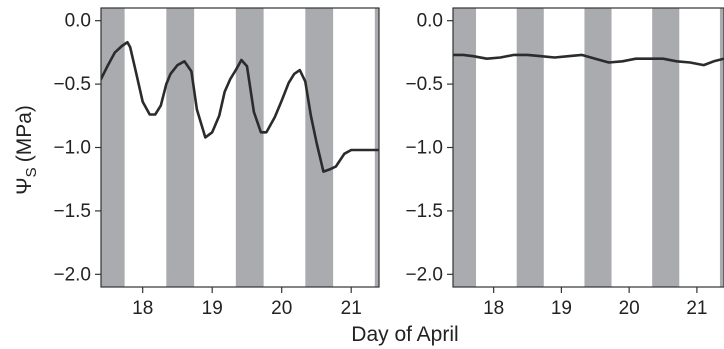  Describe the element at coordinates (404, 334) in the screenshot. I see `x-axis-title: Day of April` at that location.